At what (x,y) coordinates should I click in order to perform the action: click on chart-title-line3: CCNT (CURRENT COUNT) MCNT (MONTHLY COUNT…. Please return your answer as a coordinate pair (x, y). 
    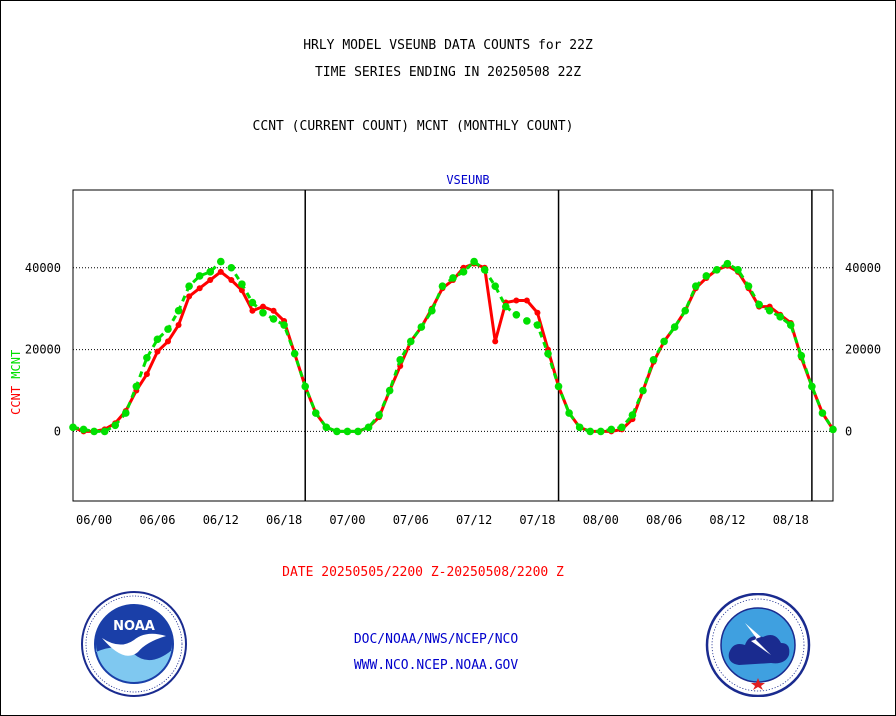
    Looking at the image, I should click on (413, 126).